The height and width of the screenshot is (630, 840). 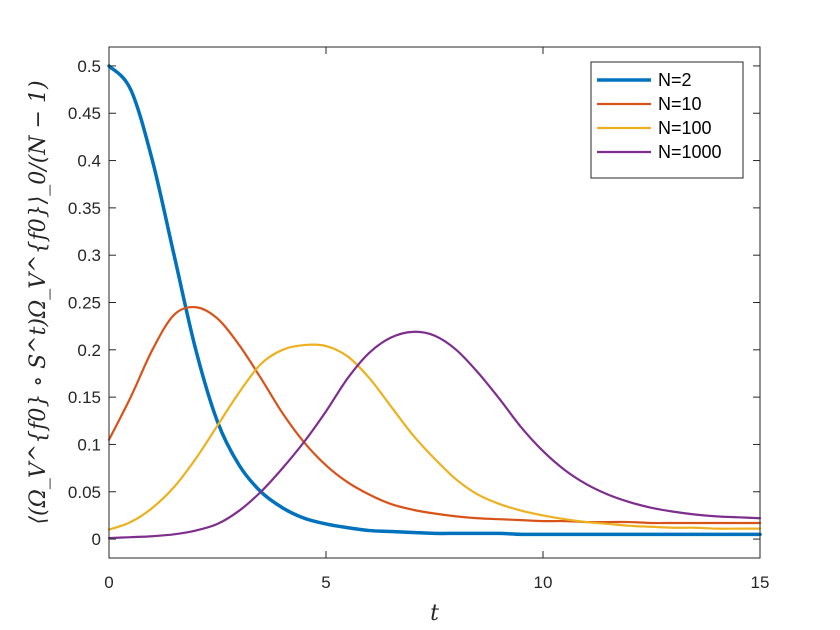 What do you see at coordinates (89, 350) in the screenshot?
I see `y-tick-label: 0.2` at bounding box center [89, 350].